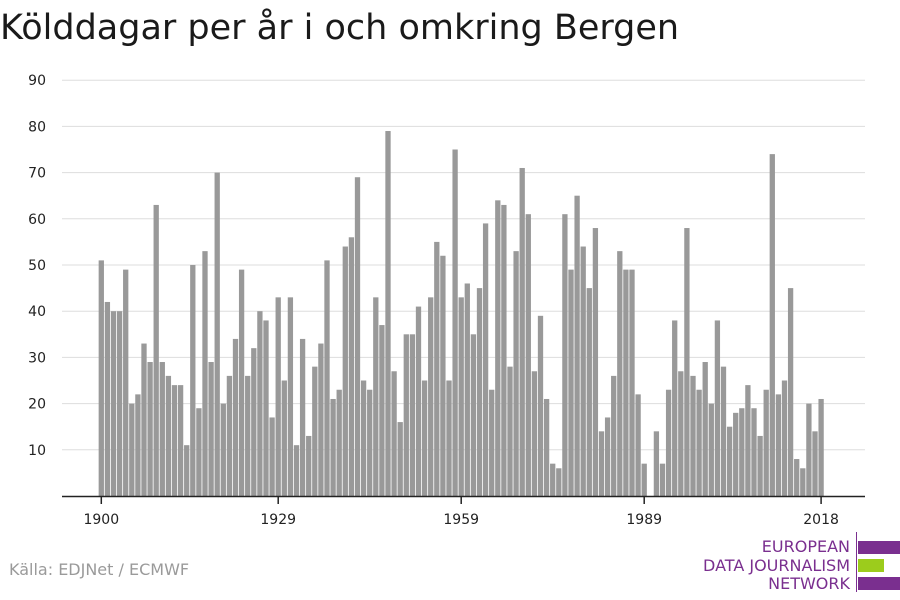 This screenshot has width=900, height=600. Describe the element at coordinates (776, 565) in the screenshot. I see `logo-text: EUROPEAN DATA JOURNALISM NETWORK` at that location.